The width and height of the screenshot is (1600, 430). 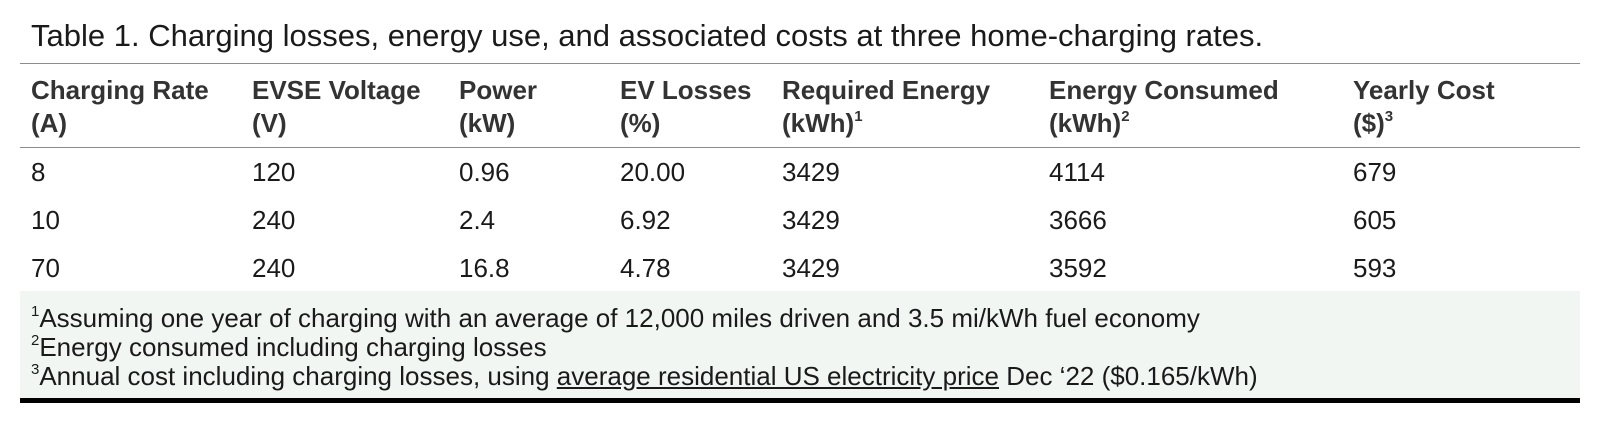 I want to click on header-unit: (kWh)2, so click(x=1089, y=123).